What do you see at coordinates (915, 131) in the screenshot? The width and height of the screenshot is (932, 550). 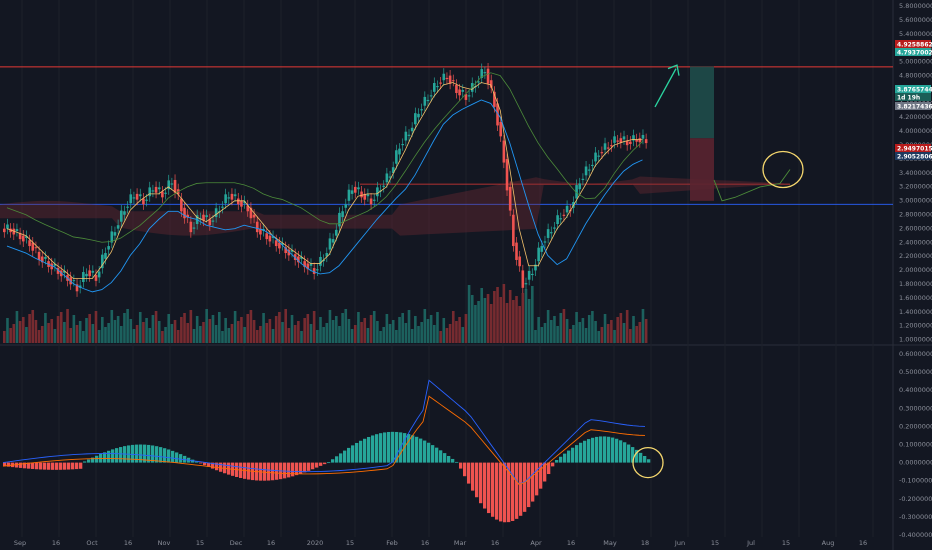 I see `price-axis-label: 4.00000000` at bounding box center [915, 131].